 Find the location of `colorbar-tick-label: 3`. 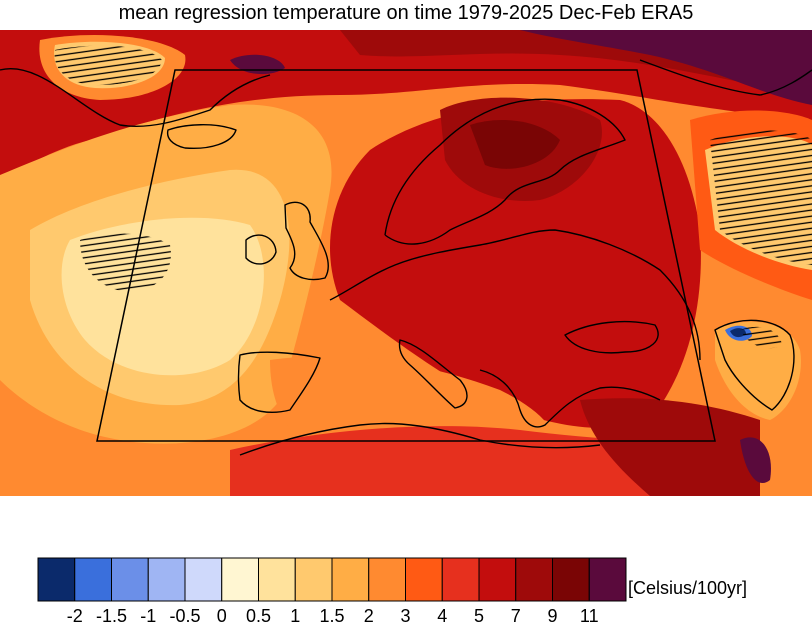

colorbar-tick-label: 3 is located at coordinates (405, 616).